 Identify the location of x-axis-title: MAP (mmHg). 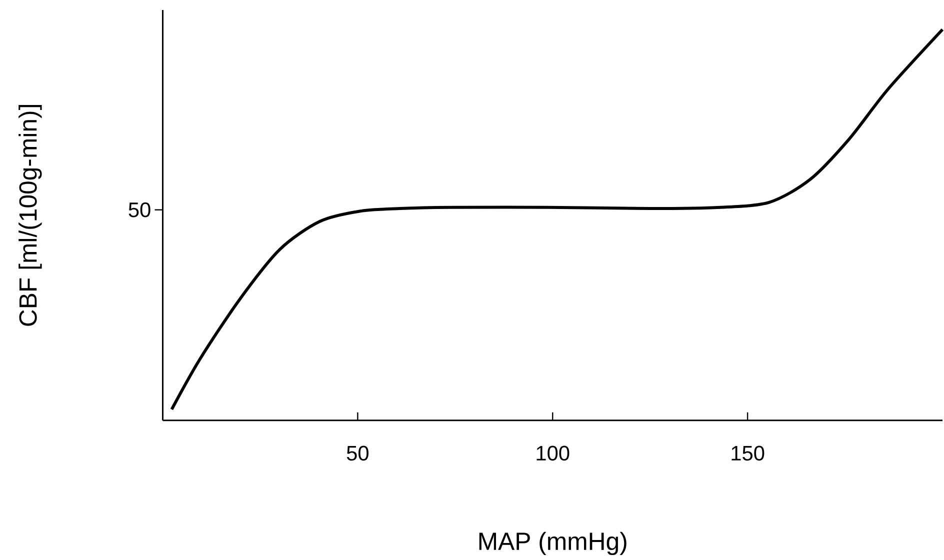
(552, 543).